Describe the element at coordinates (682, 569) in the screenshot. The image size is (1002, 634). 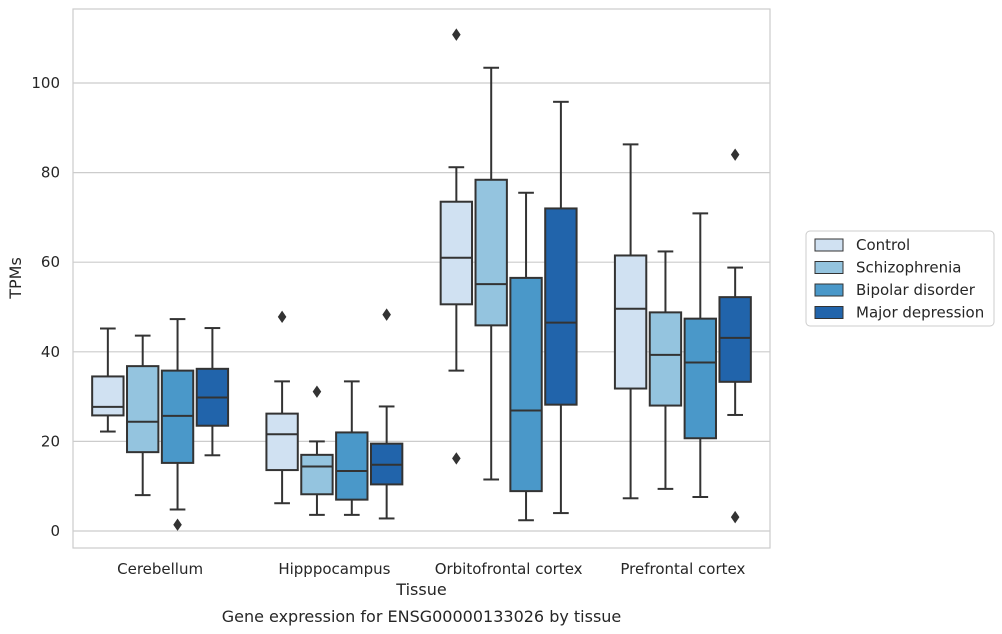
I see `x-tick-label: Prefrontal cortex` at that location.